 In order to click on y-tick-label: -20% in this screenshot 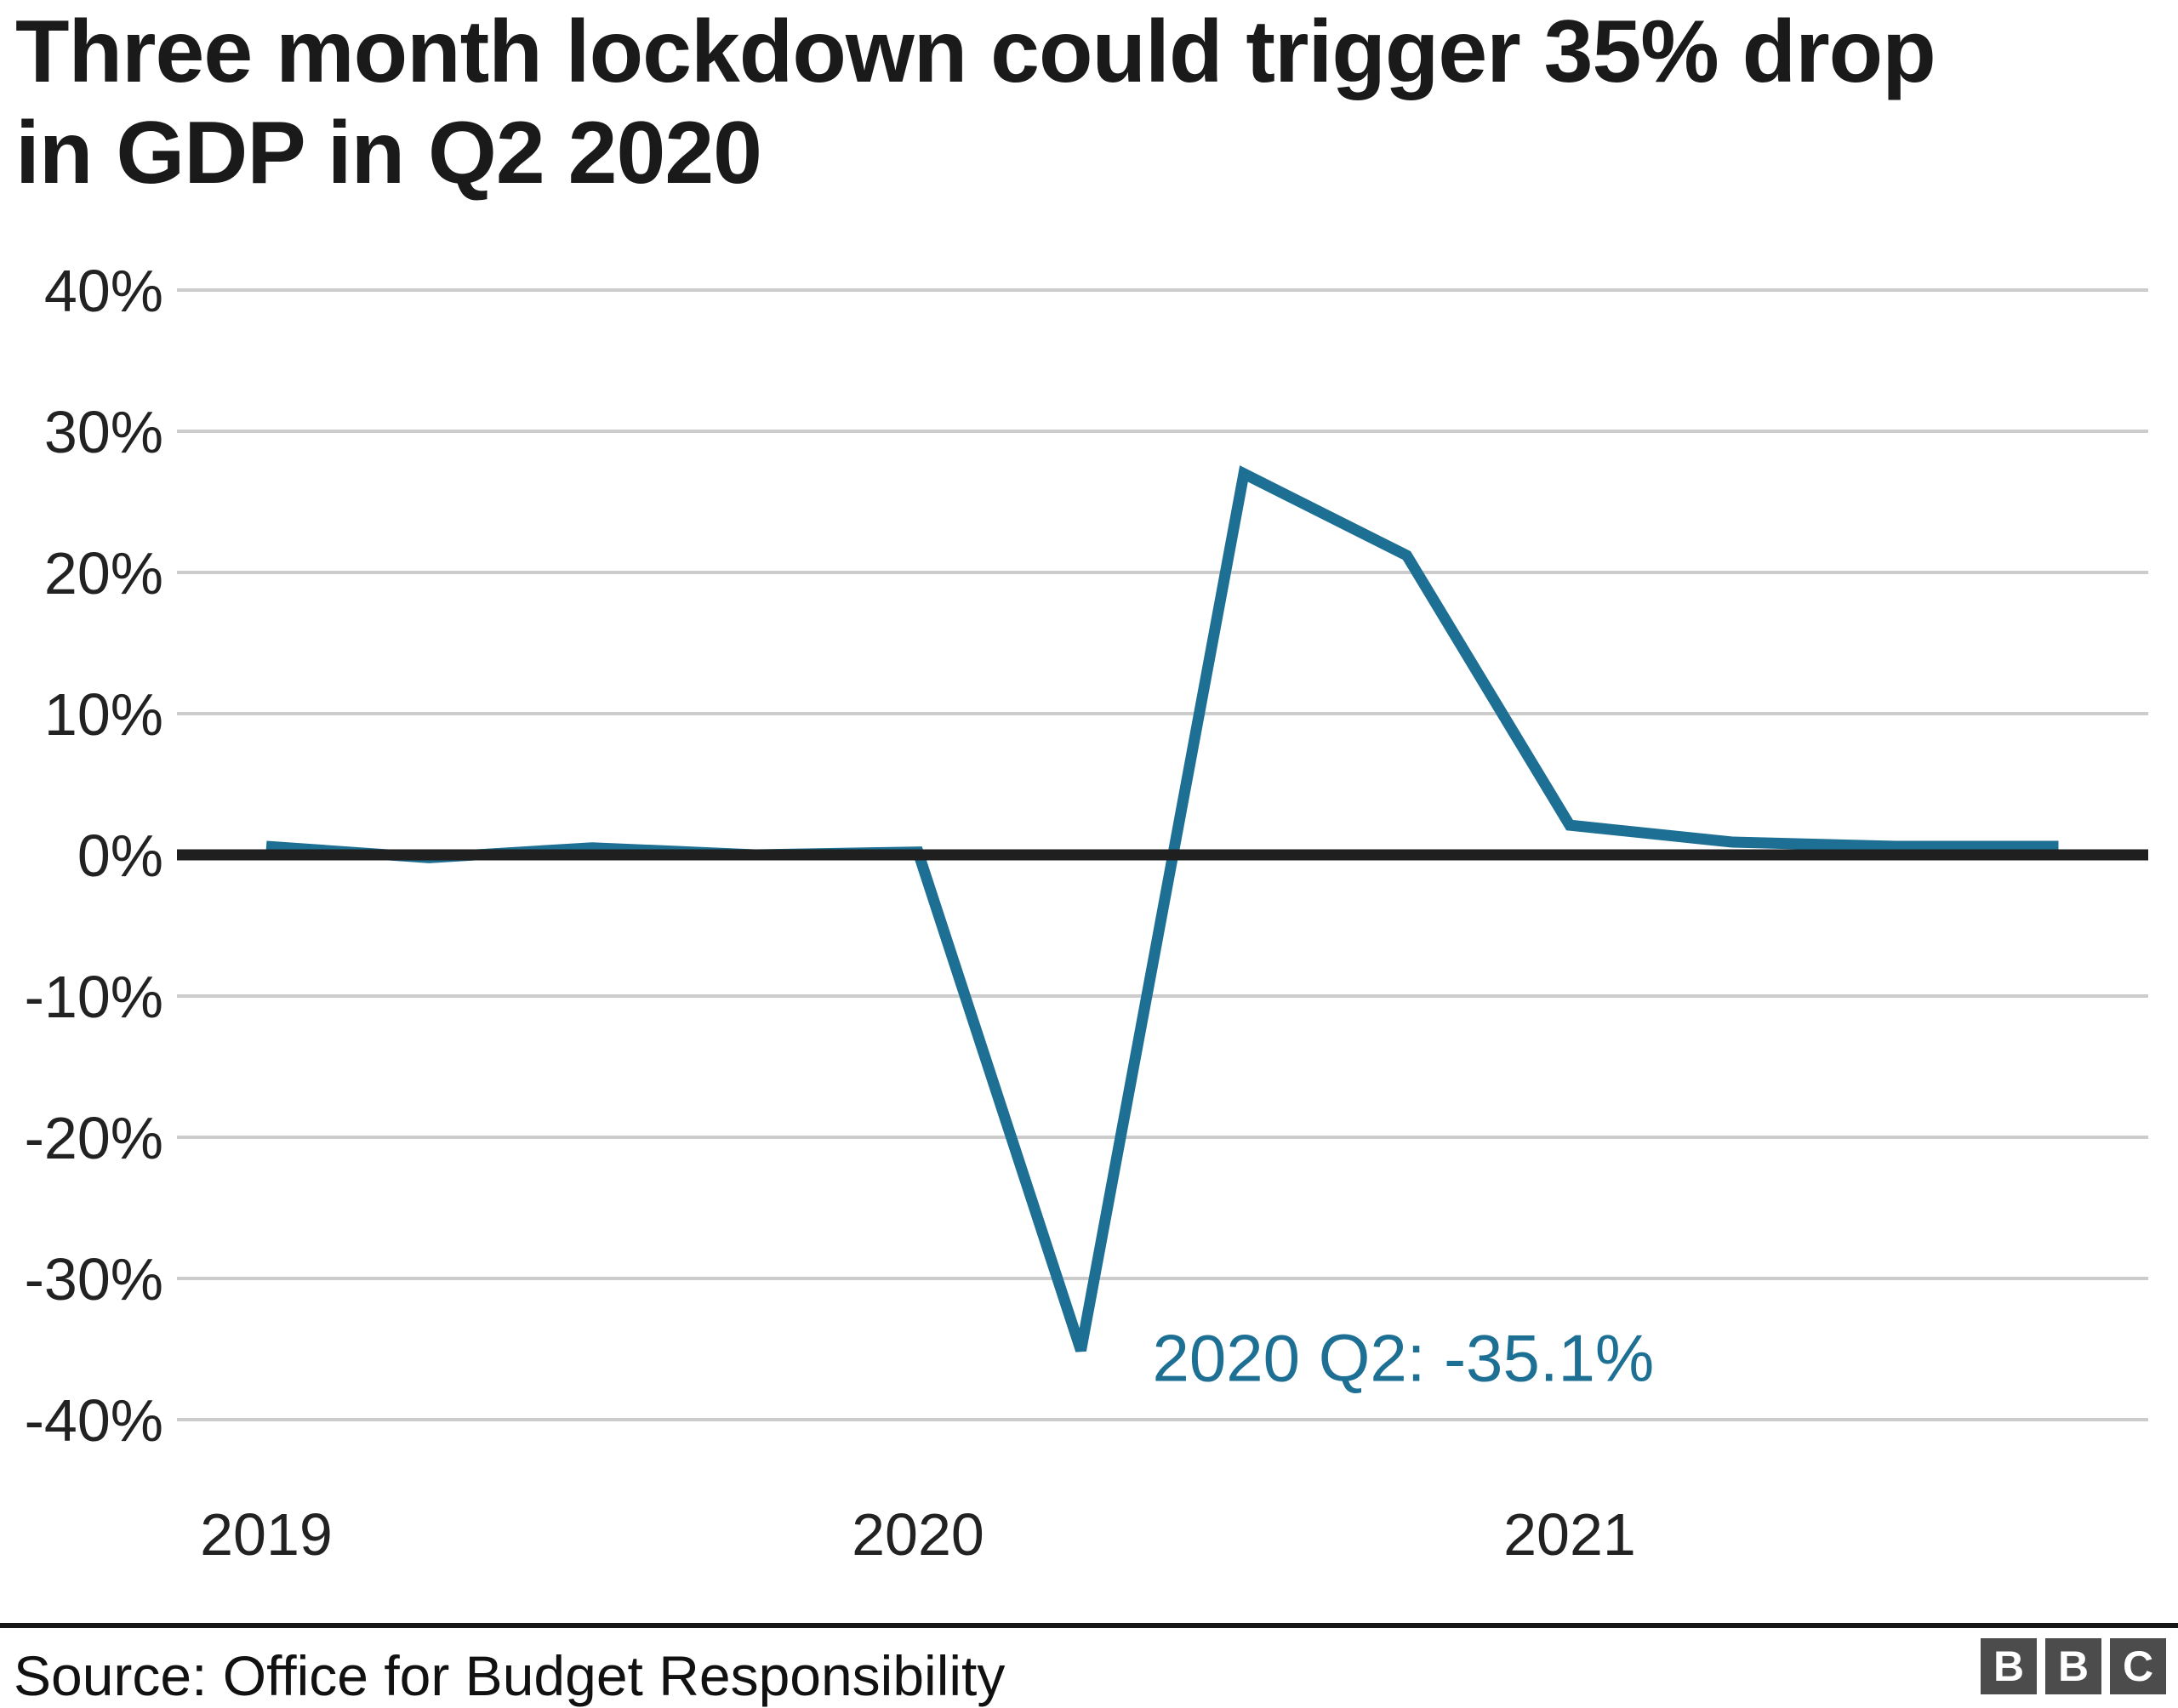, I will do `click(94, 1138)`.